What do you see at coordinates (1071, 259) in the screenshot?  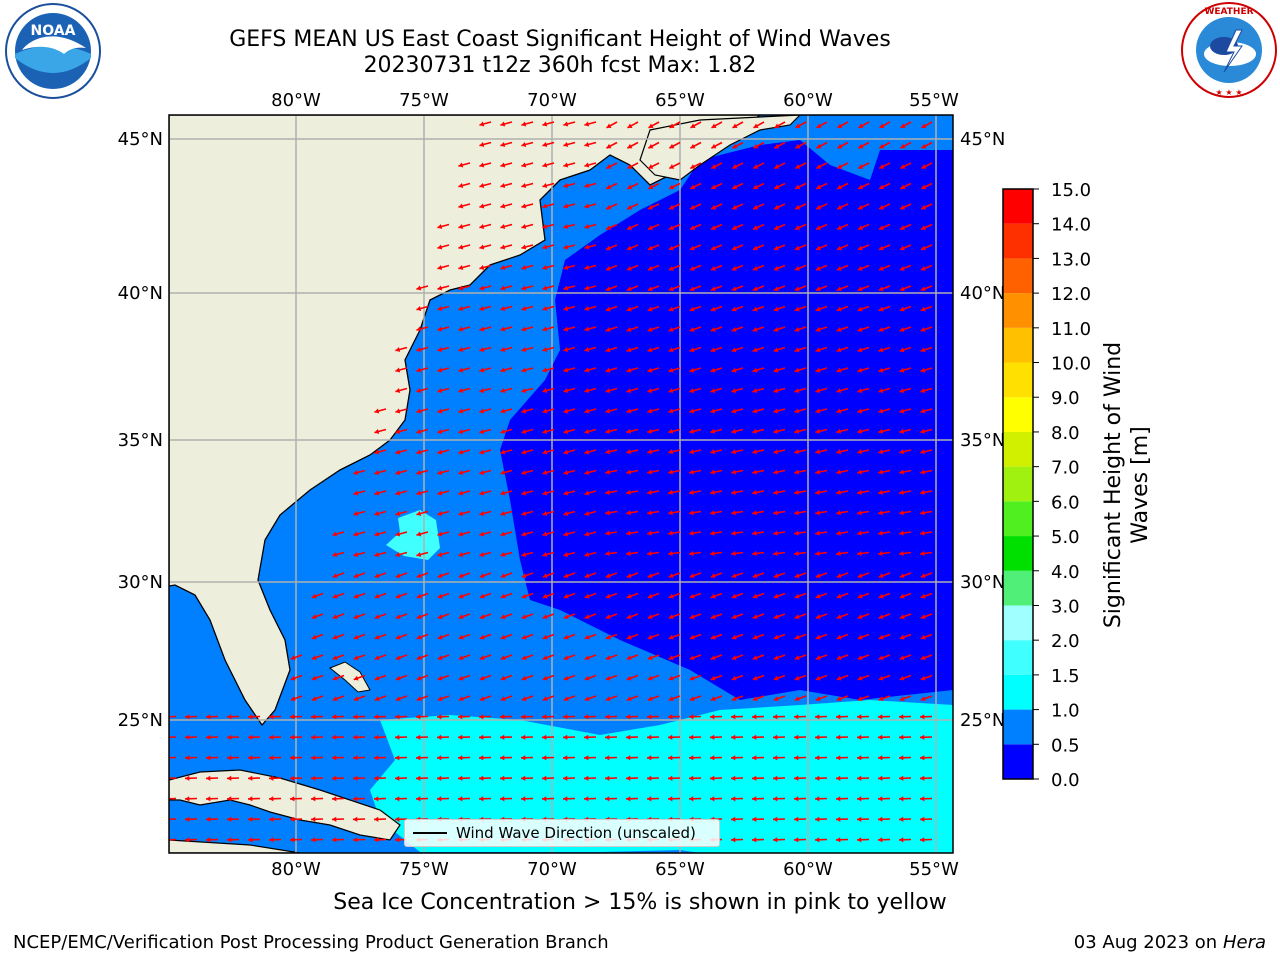 I see `colorbar-tick-label: 13.0` at bounding box center [1071, 259].